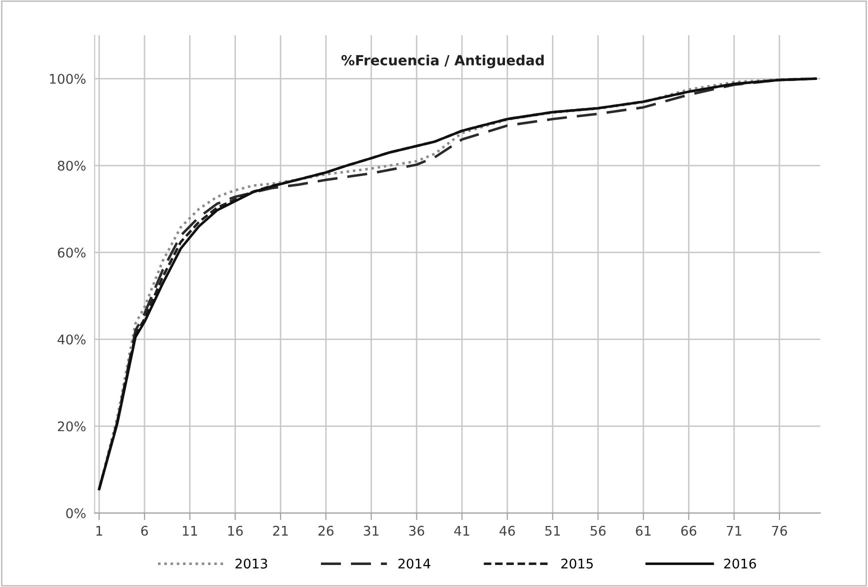 This screenshot has width=868, height=587. I want to click on y-tick-label: 20%, so click(72, 426).